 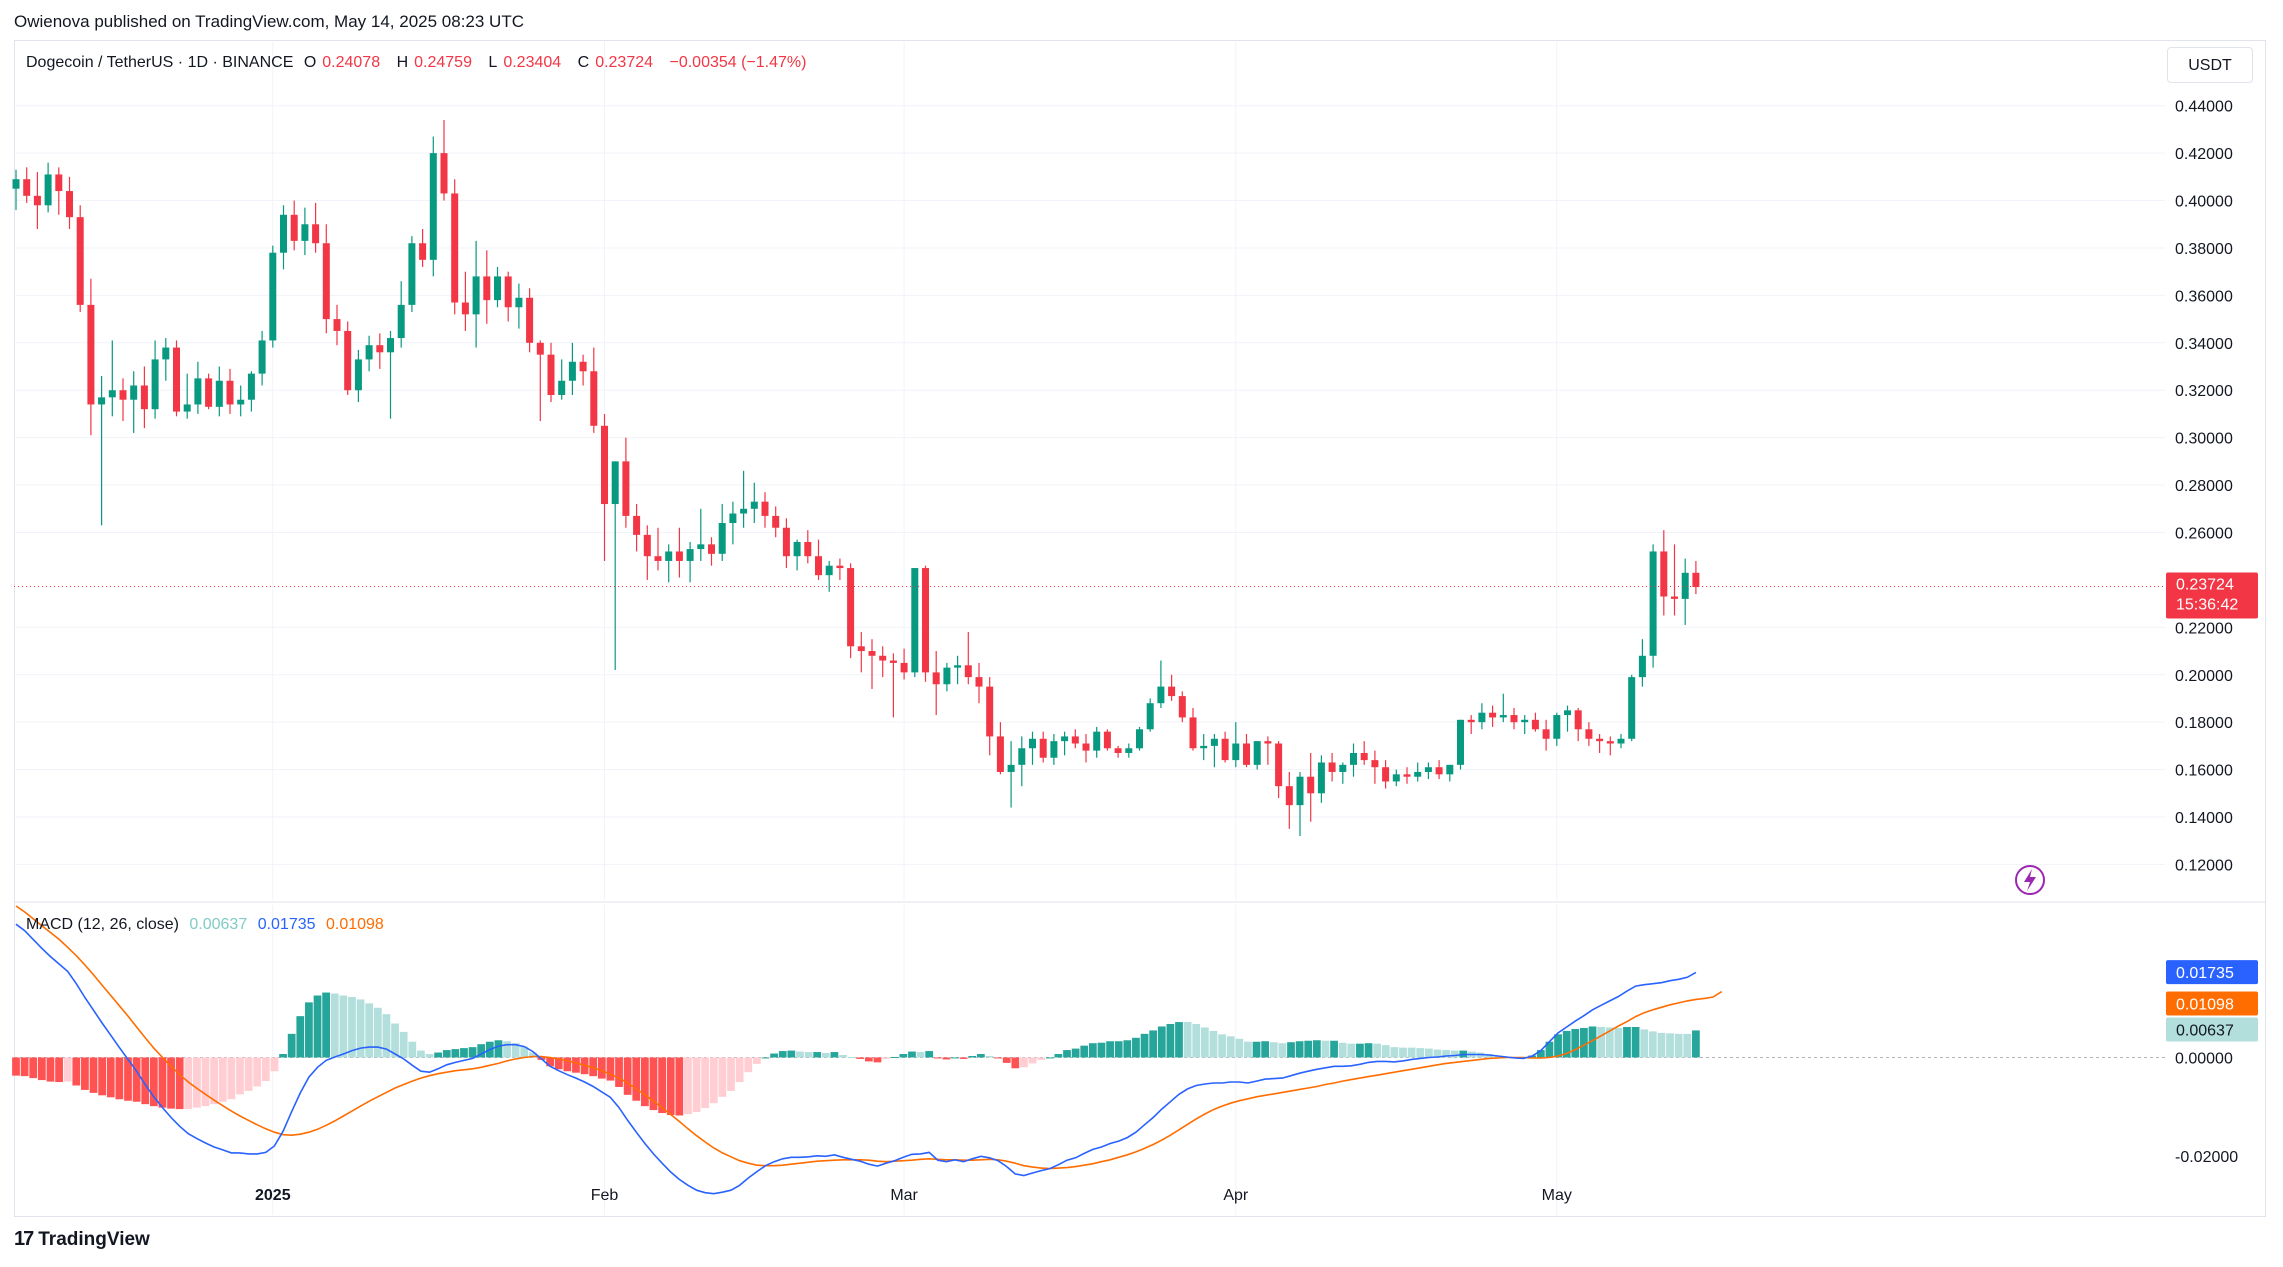 What do you see at coordinates (160, 62) in the screenshot?
I see `symbol-title: Dogecoin / TetherUS · 1D · BINANCE` at bounding box center [160, 62].